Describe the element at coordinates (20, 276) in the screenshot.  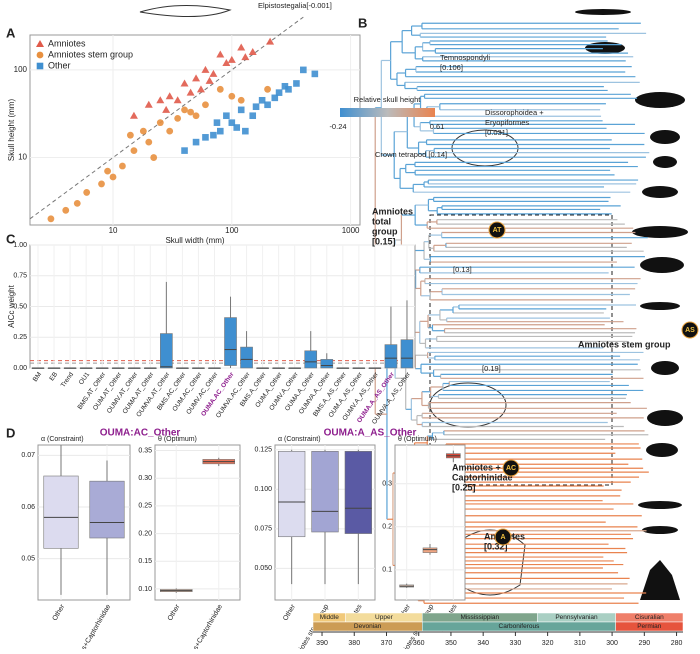
I see `y-tick-label: 0.75` at that location.